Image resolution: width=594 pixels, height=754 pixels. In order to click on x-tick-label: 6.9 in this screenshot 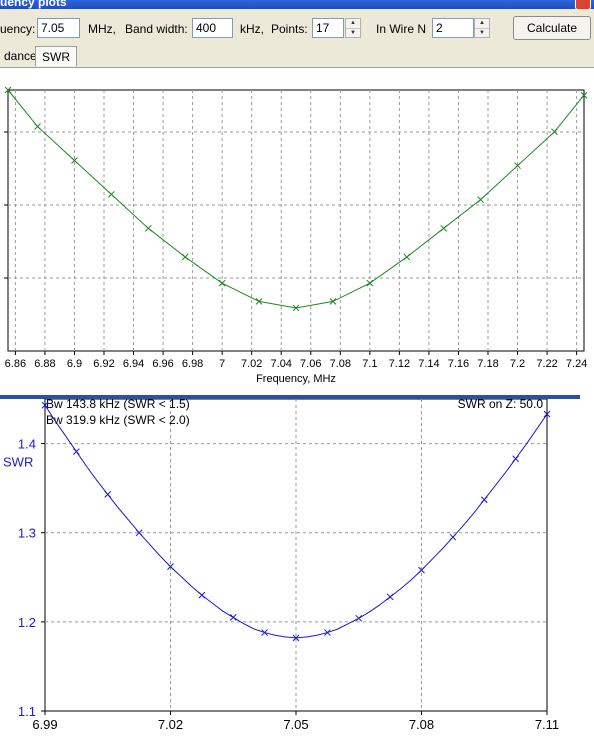, I will do `click(74, 364)`.